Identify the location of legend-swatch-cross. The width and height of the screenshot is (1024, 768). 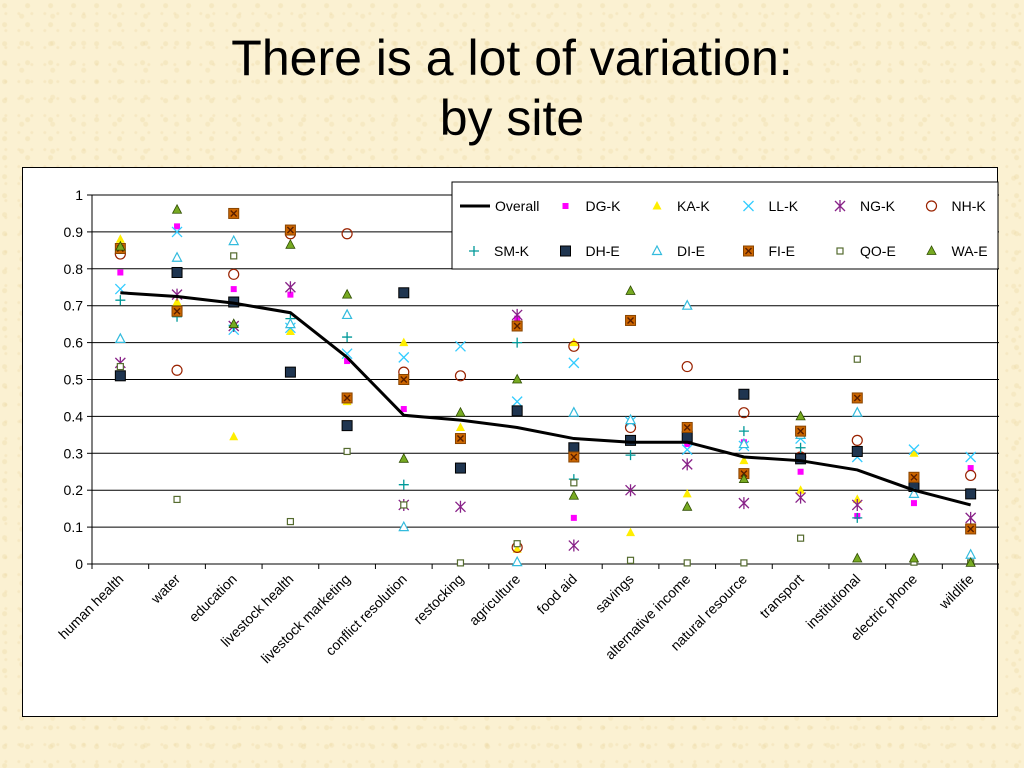
(748, 251).